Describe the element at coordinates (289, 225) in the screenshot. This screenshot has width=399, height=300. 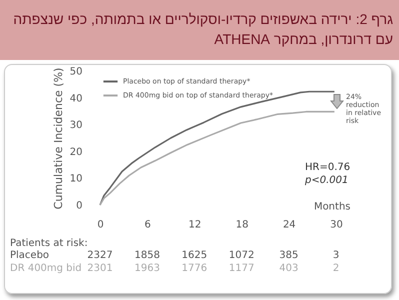
I see `x-tick-label: 24` at that location.